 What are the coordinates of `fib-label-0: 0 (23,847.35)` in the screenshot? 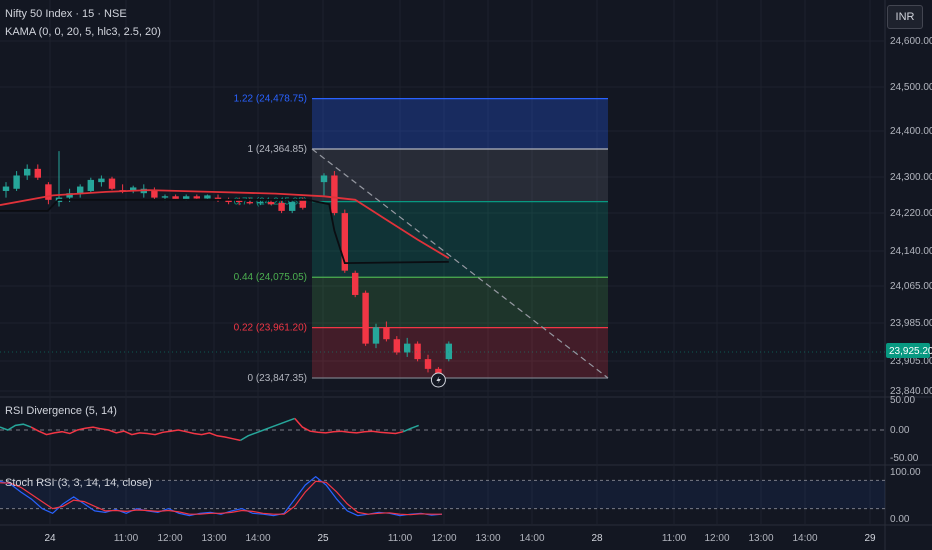 It's located at (278, 378).